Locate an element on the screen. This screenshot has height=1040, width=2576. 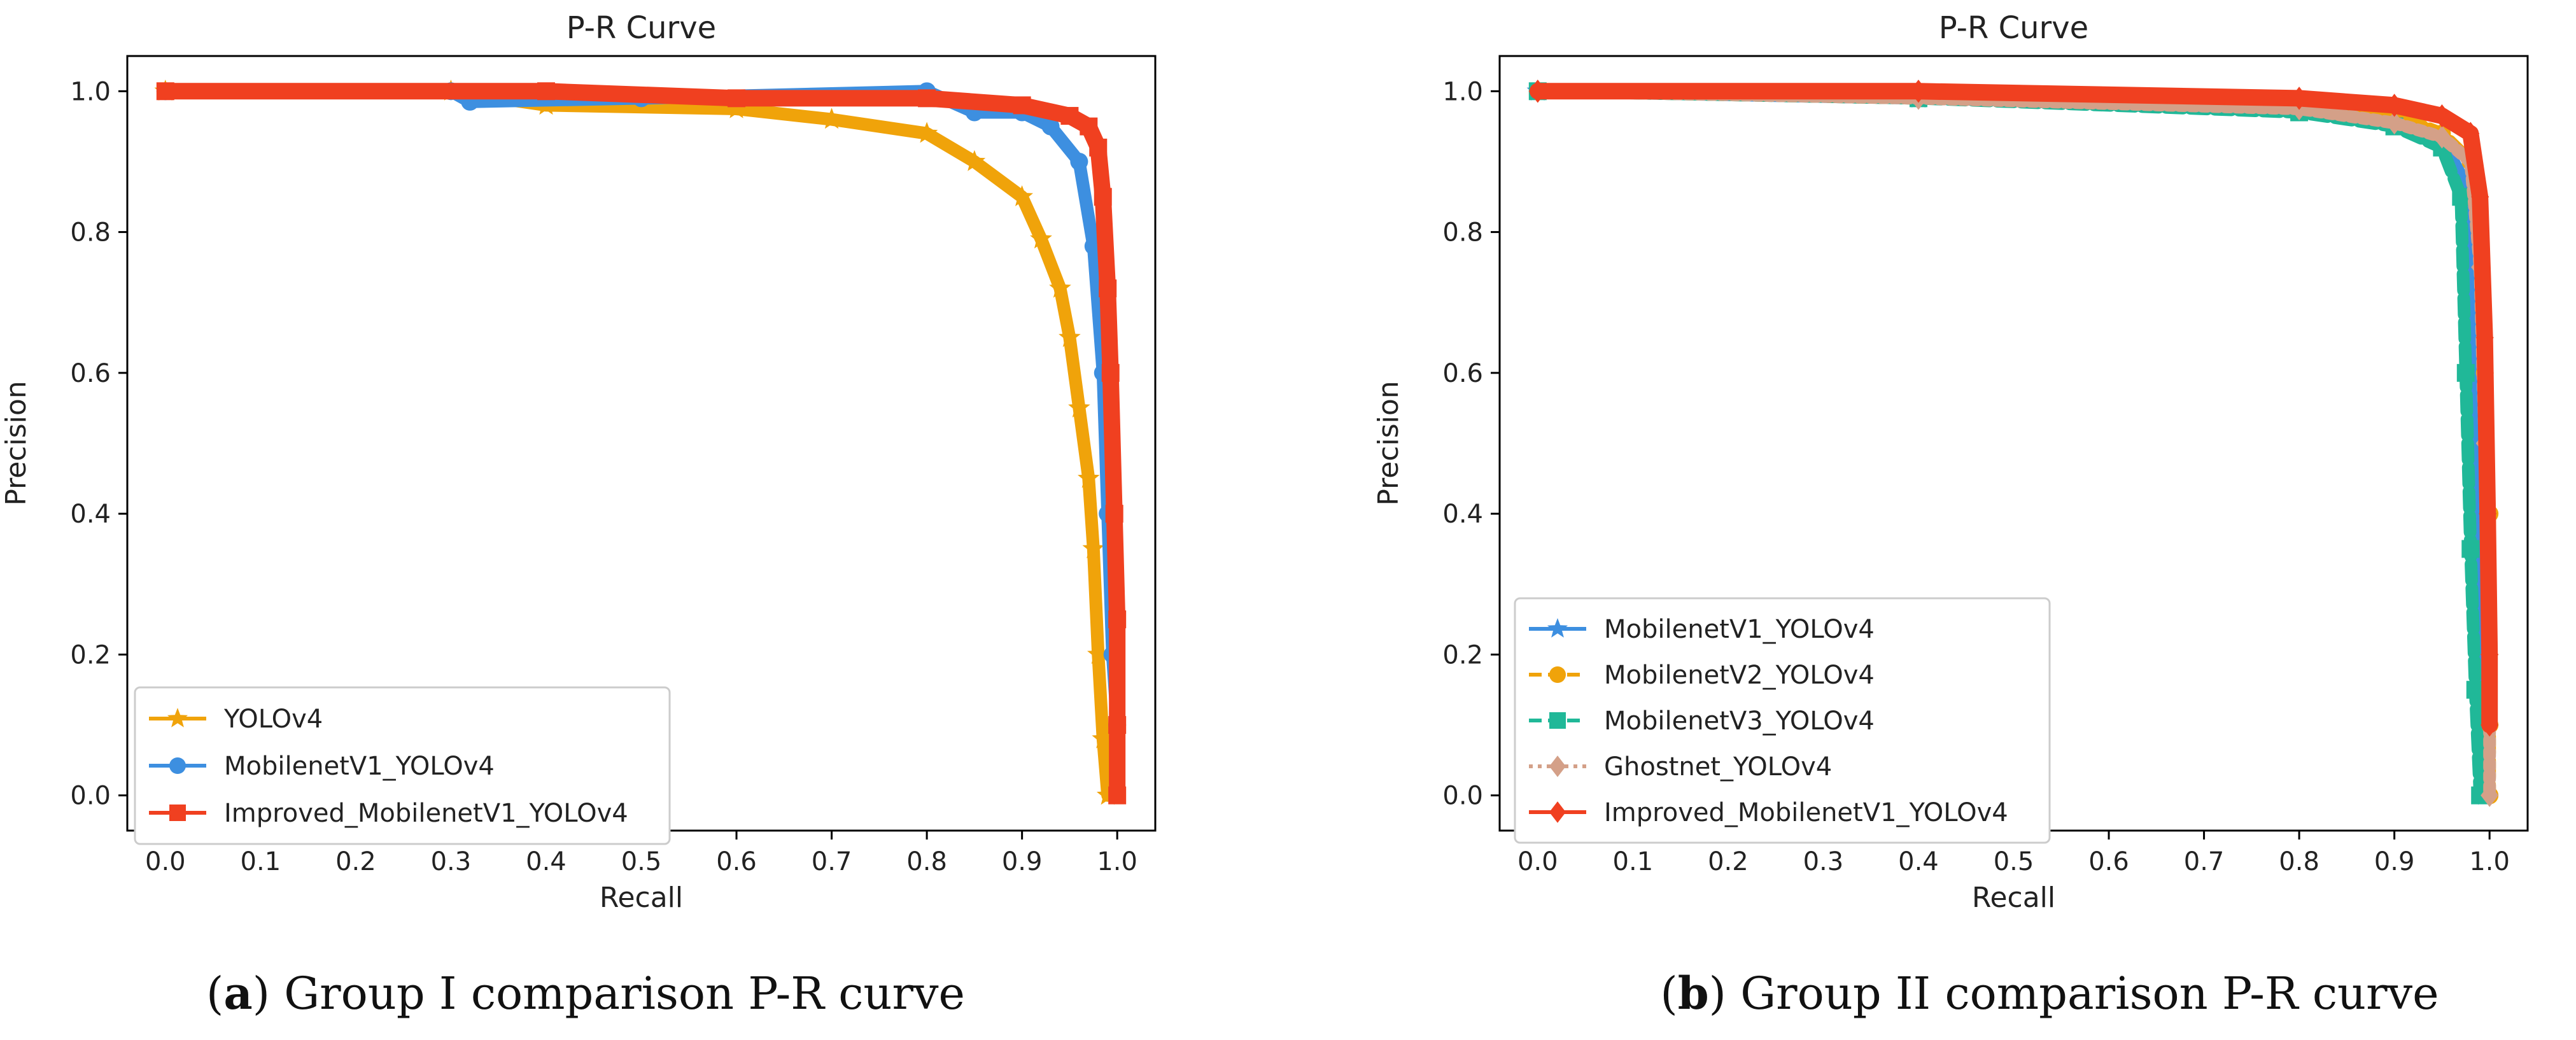
x-tick-label: 1.0 is located at coordinates (2490, 861).